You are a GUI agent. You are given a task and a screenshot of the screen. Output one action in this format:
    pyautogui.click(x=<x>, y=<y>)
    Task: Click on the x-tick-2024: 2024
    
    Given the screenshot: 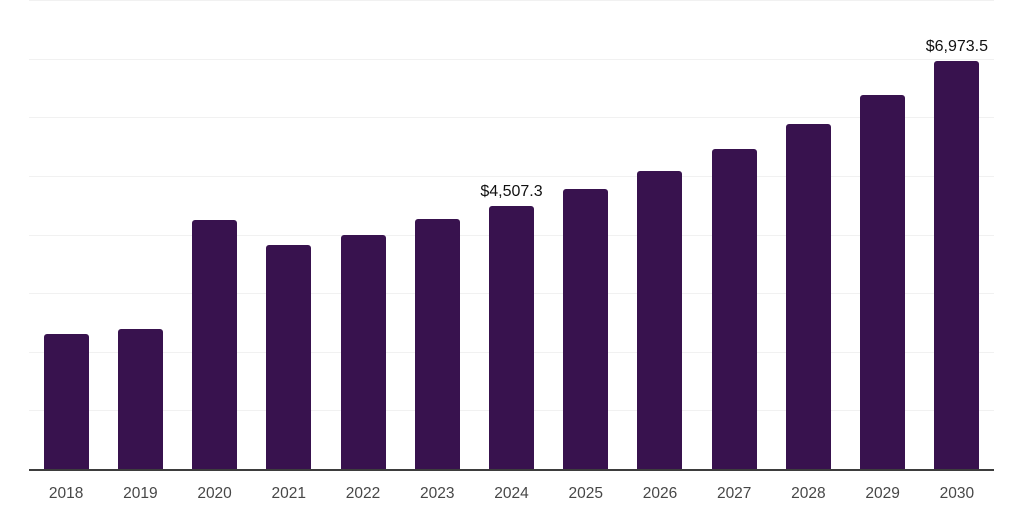 What is the action you would take?
    pyautogui.click(x=511, y=493)
    